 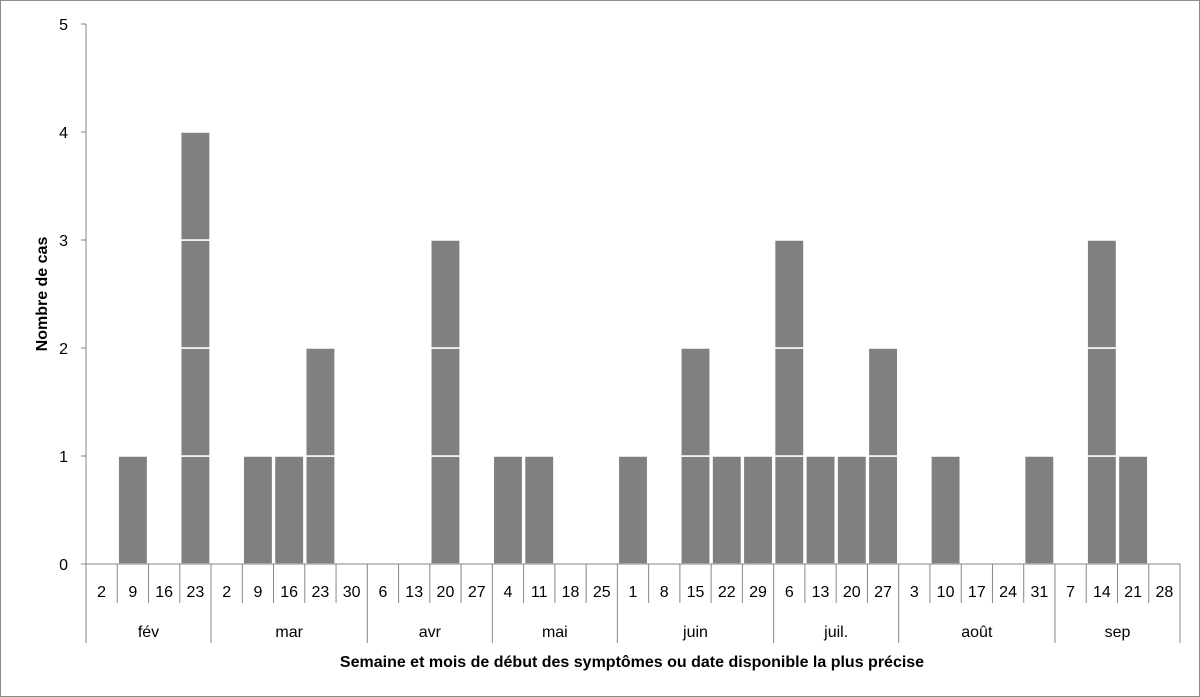 I want to click on y-tick-label: 1, so click(x=63, y=457).